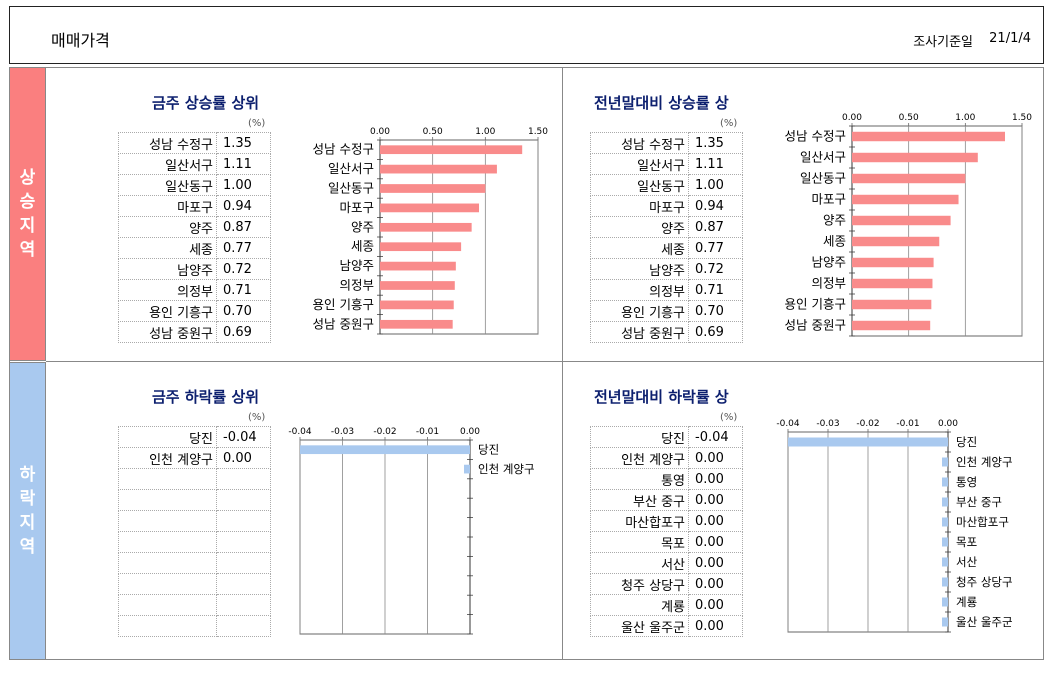 The image size is (1052, 673). I want to click on table-row: 일산서구 1.11, so click(194, 164).